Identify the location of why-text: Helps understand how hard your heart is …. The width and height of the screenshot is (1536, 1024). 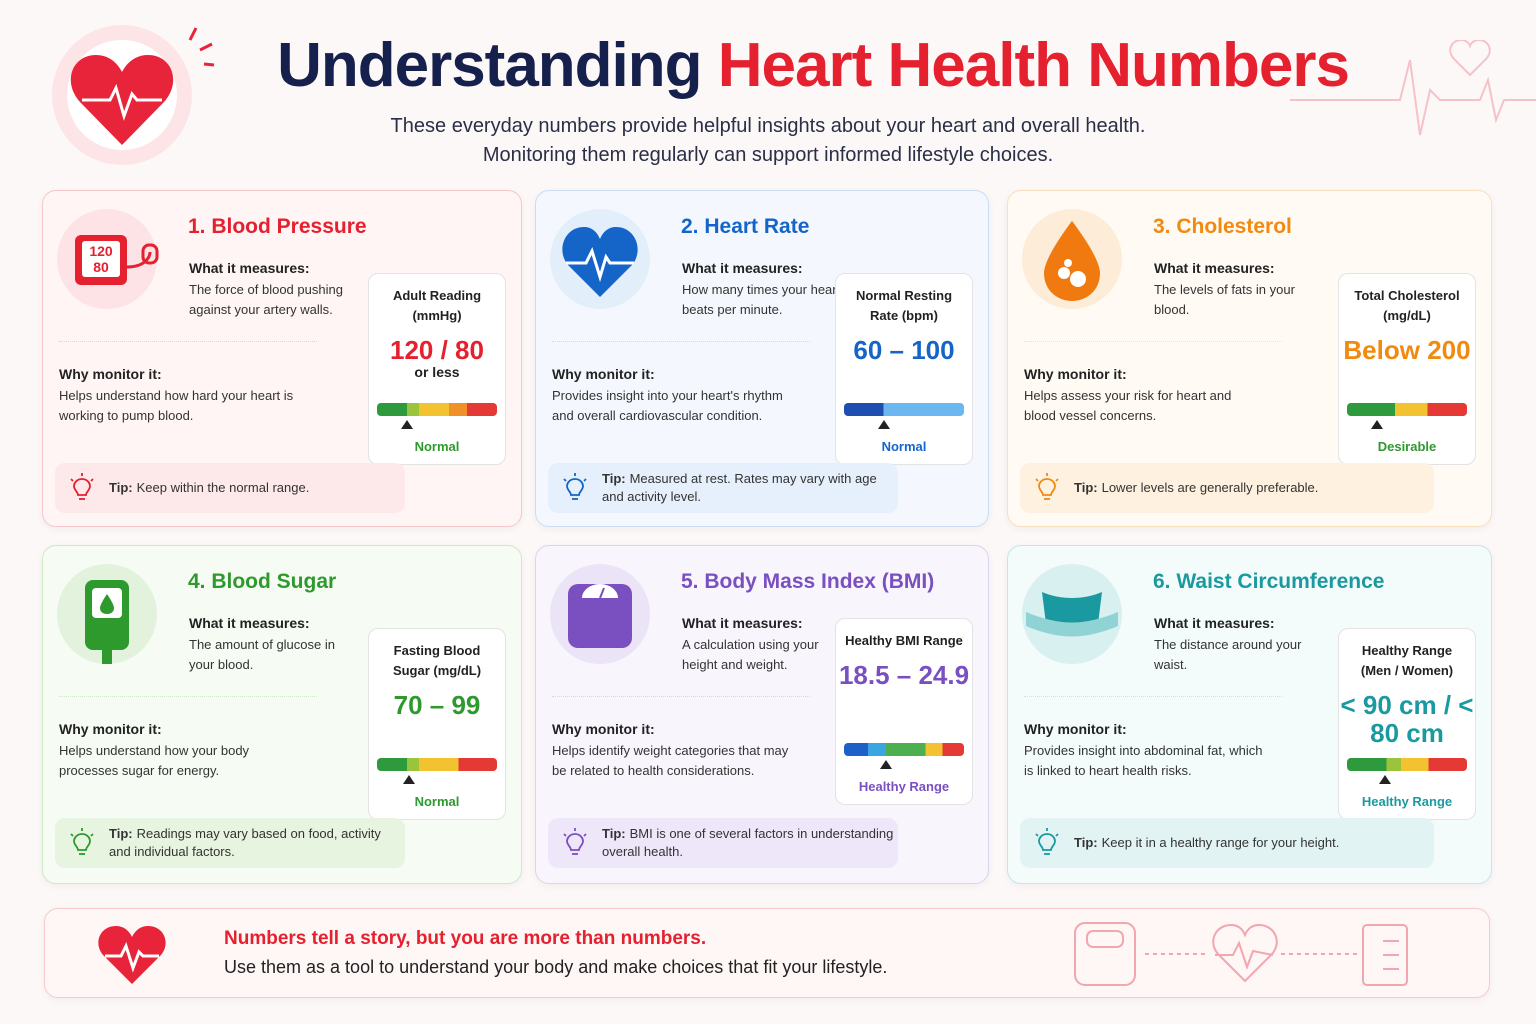
(176, 405).